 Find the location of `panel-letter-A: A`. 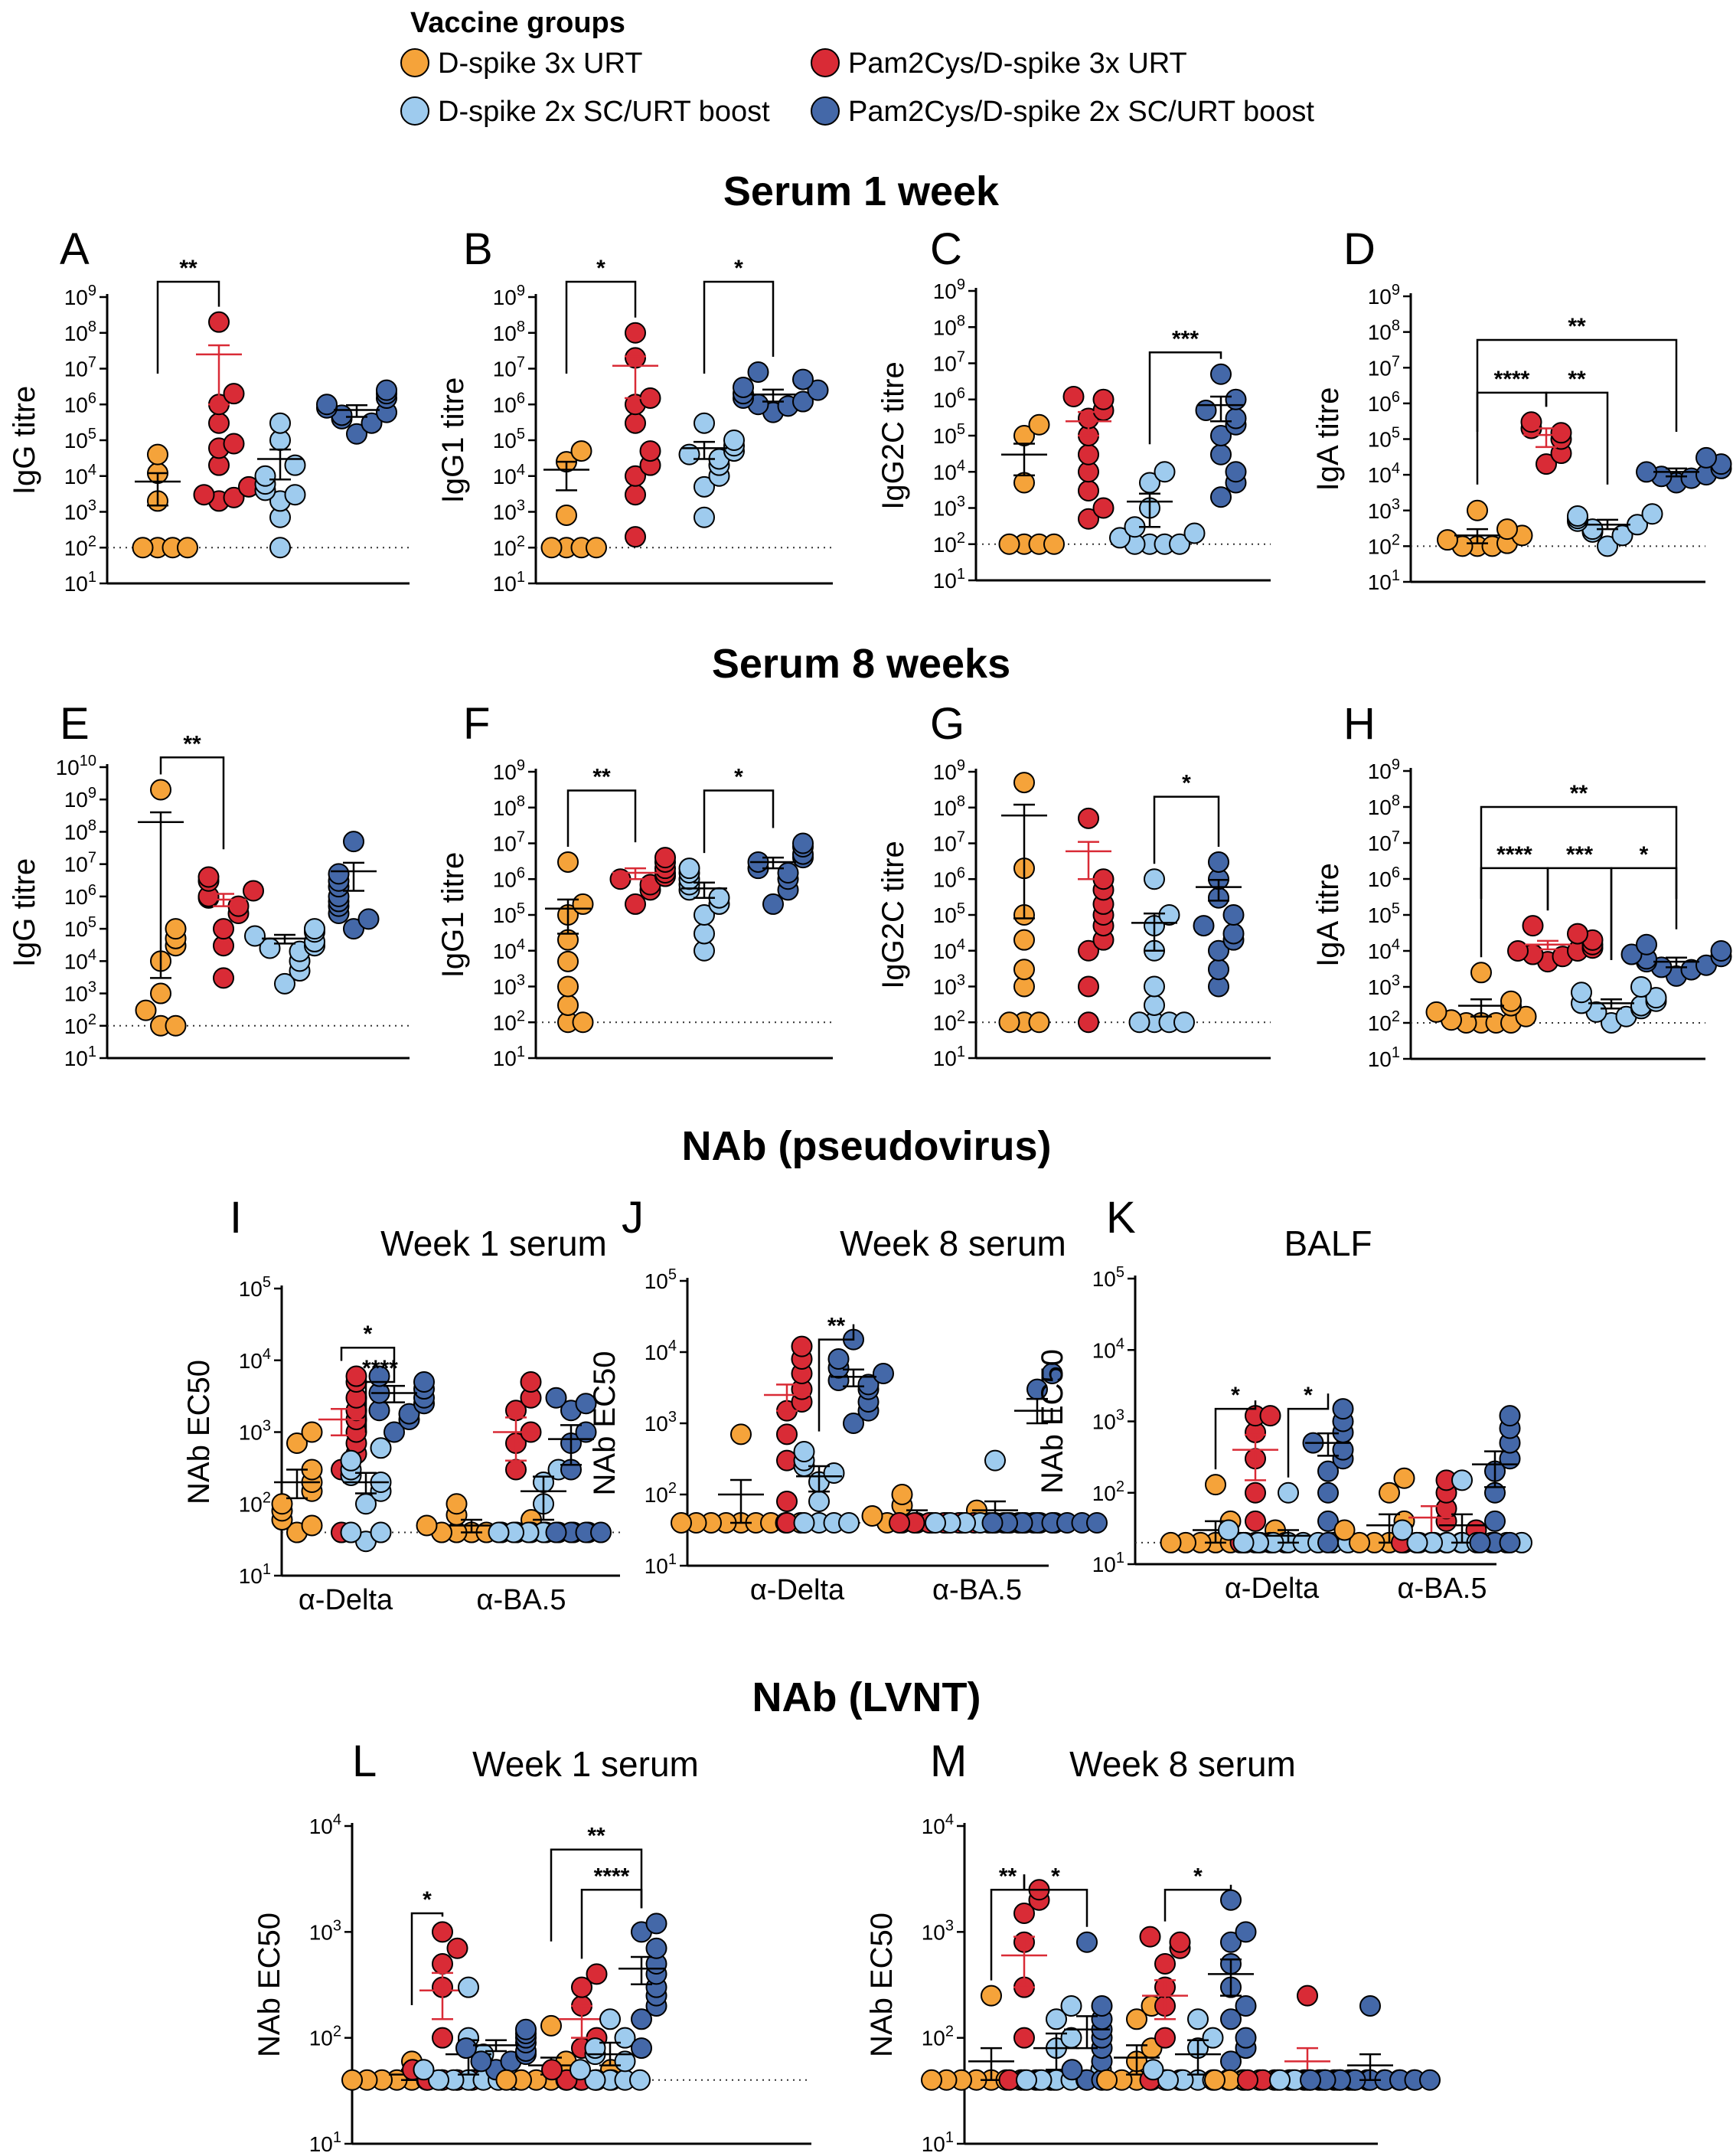

panel-letter-A: A is located at coordinates (75, 249).